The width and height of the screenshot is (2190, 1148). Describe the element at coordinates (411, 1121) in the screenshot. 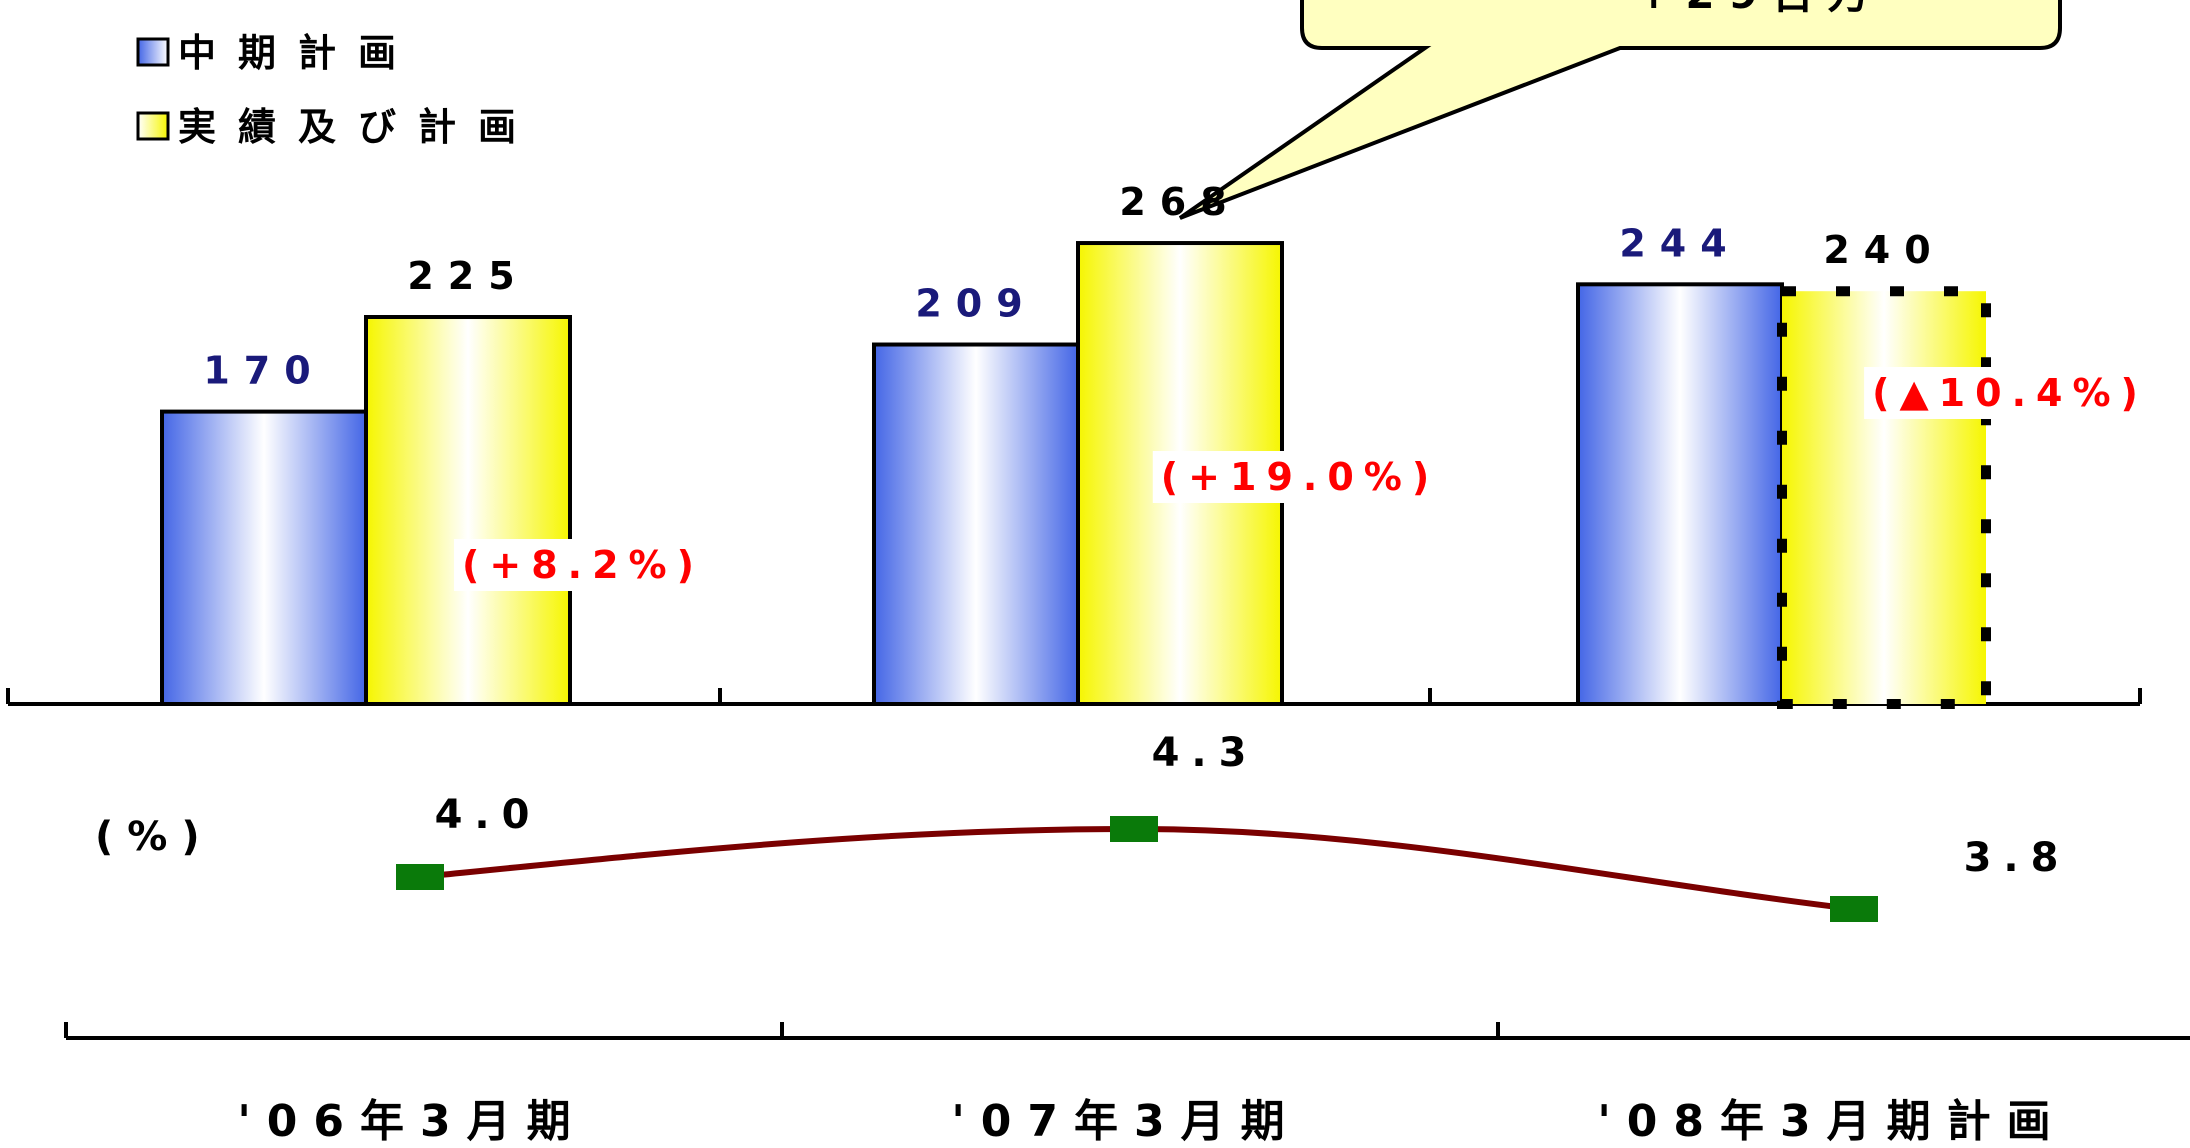

I see `category-label-0: '06年3月期` at that location.